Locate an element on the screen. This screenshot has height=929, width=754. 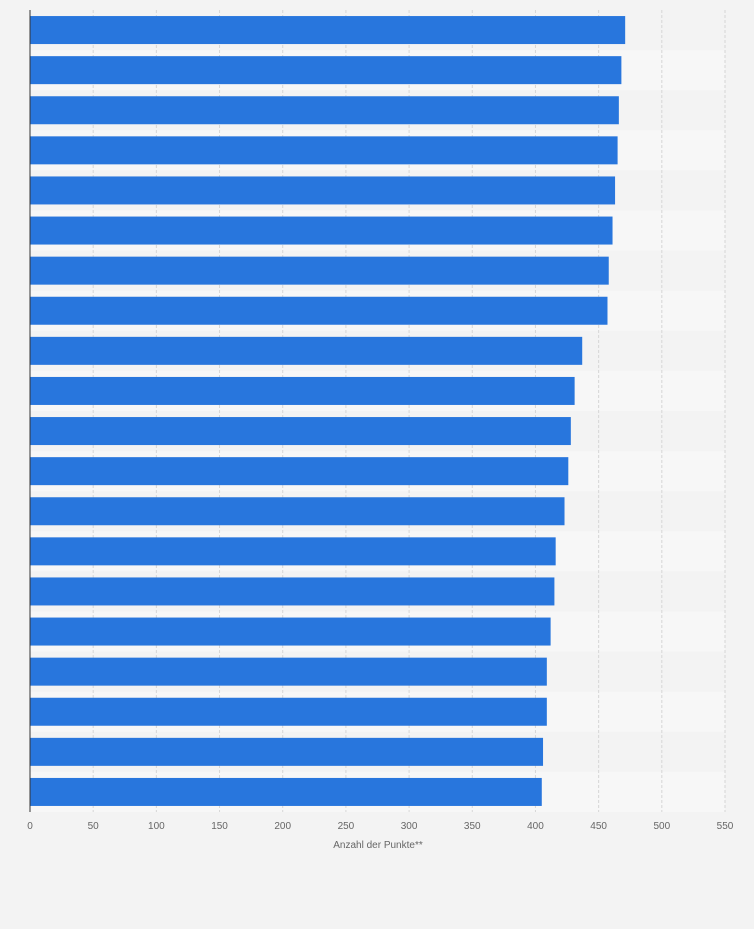
x-tick-label: 0 is located at coordinates (30, 826).